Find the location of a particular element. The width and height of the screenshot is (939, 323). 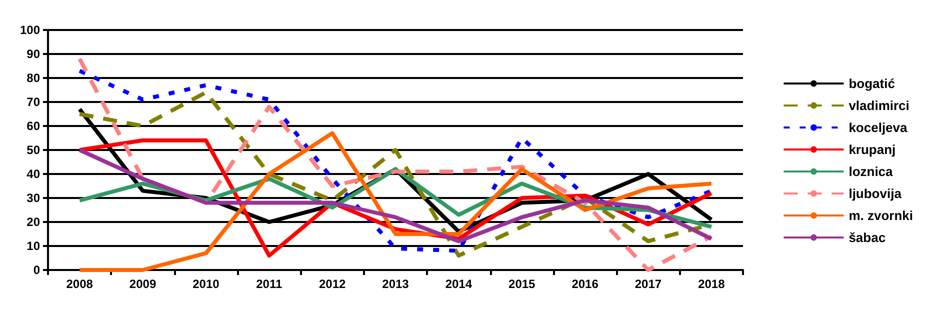

x-tick-label: 2011 is located at coordinates (269, 284).